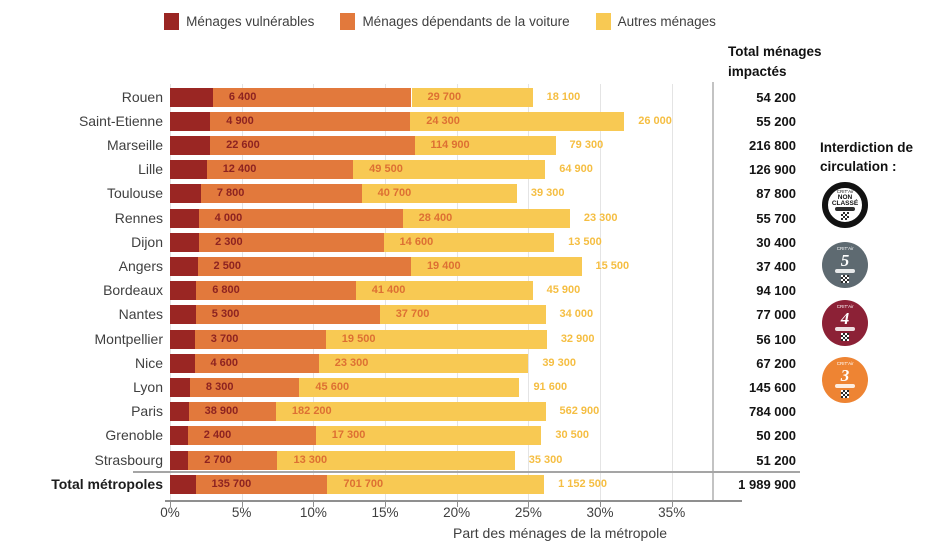  Describe the element at coordinates (776, 363) in the screenshot. I see `row-total-value: 67 200` at that location.